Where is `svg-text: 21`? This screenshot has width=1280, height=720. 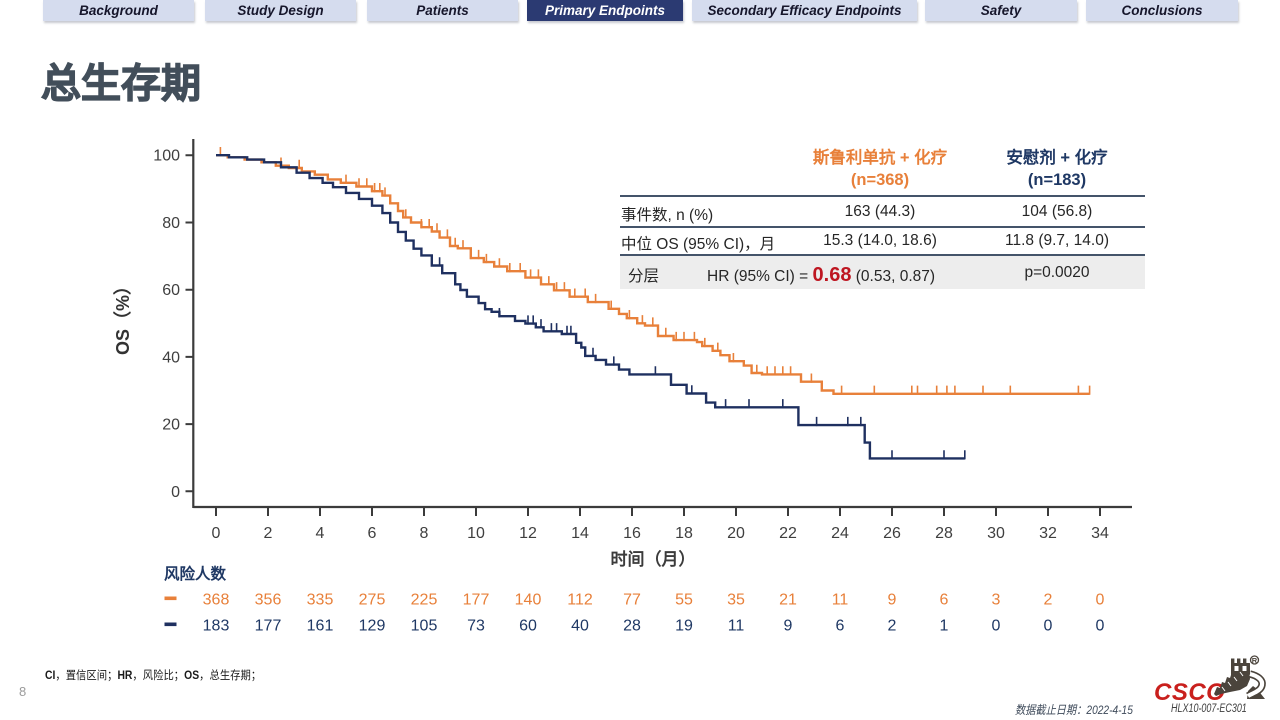
svg-text: 21 is located at coordinates (788, 600).